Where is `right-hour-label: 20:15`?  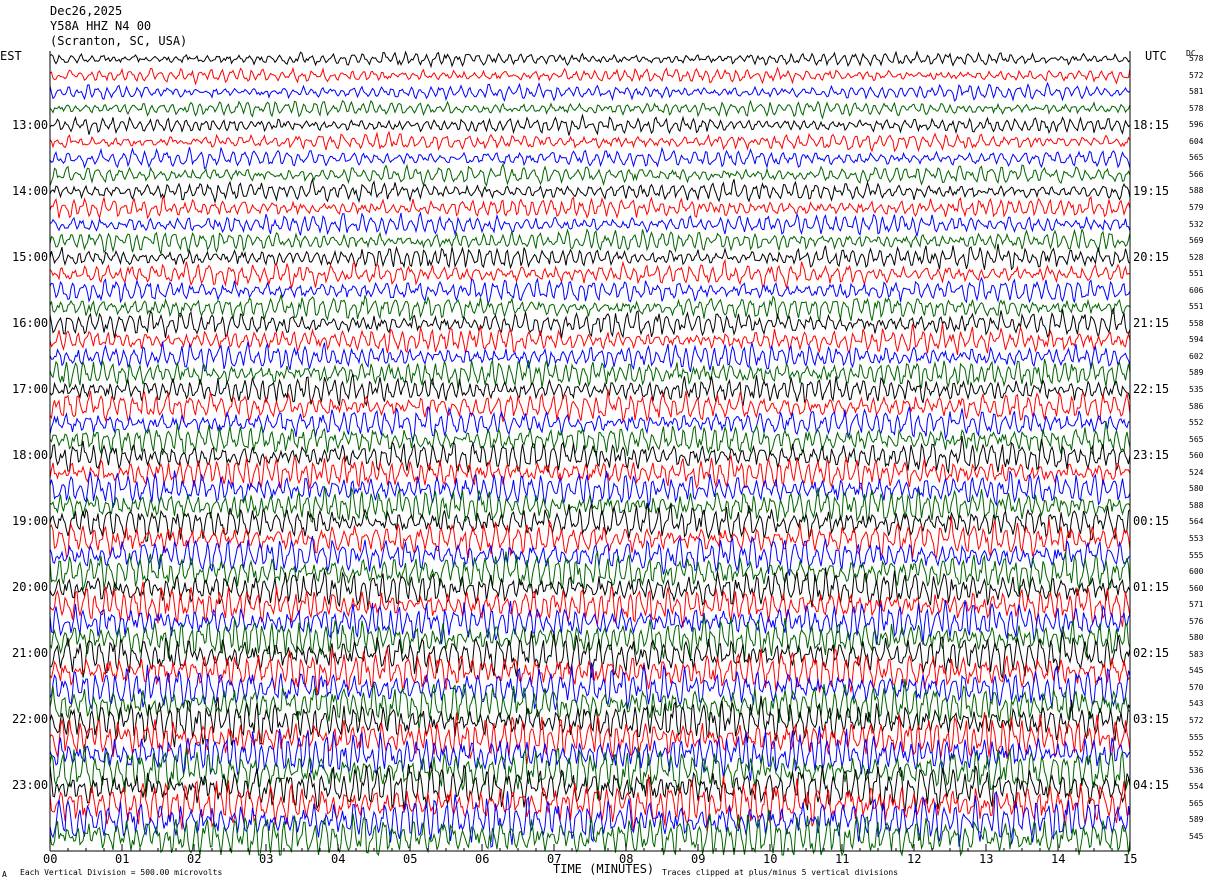 right-hour-label: 20:15 is located at coordinates (1151, 257).